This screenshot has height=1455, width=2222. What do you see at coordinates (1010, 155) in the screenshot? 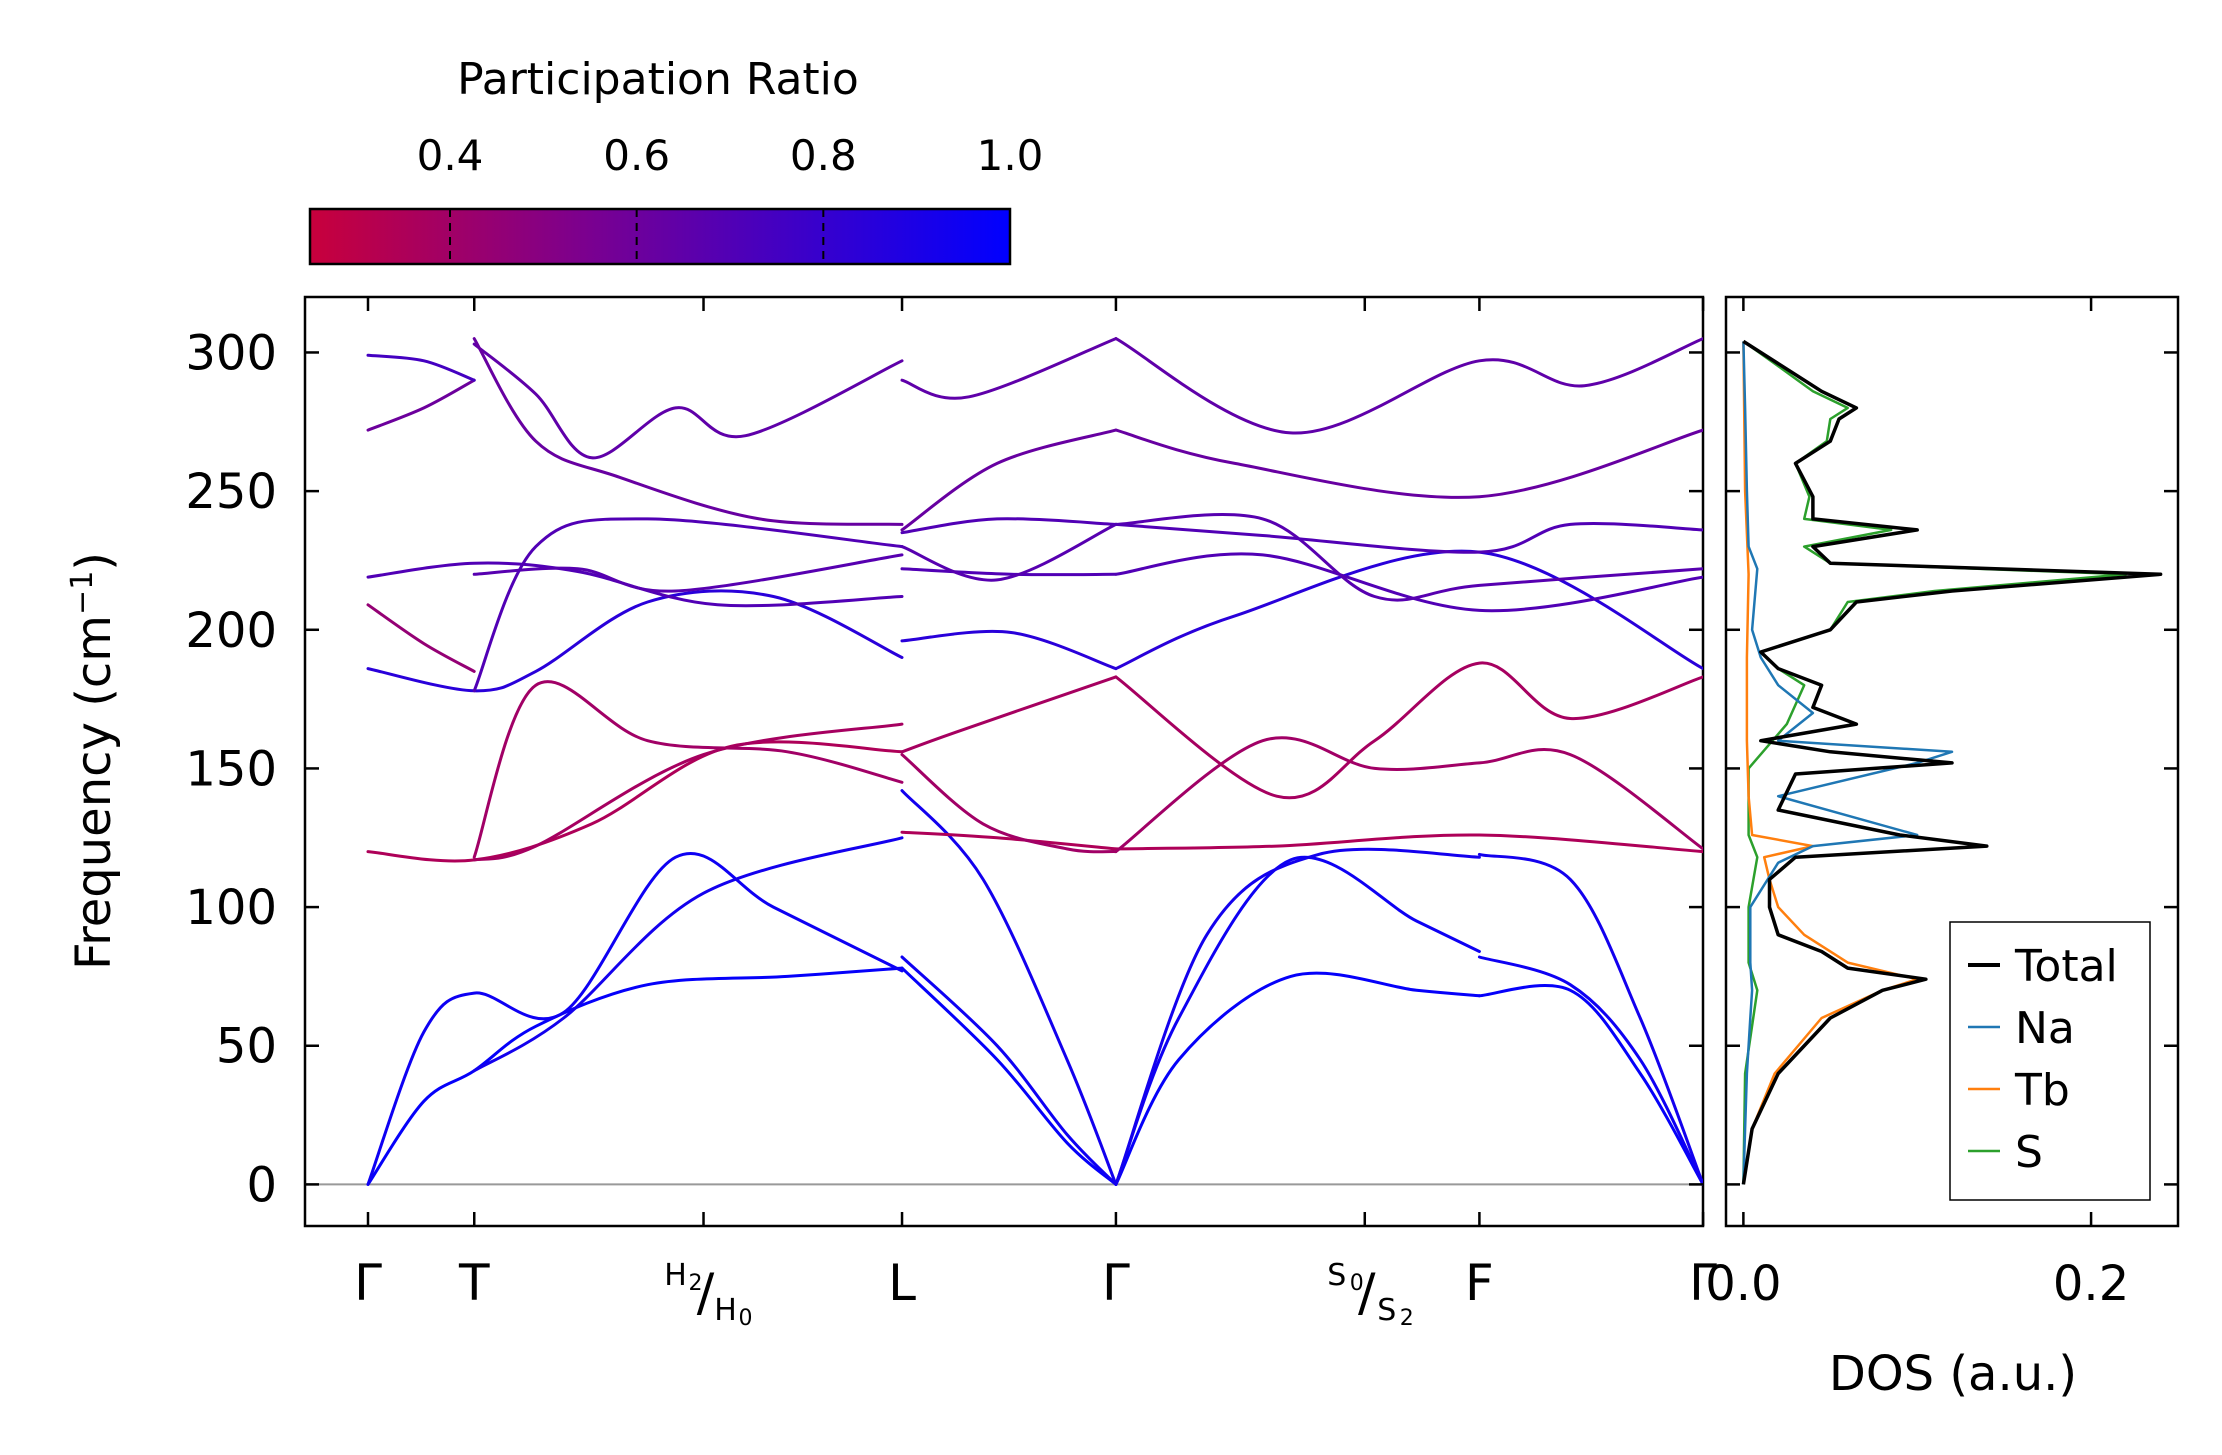
I see `colorbar-tick-label: 1.0` at bounding box center [1010, 155].